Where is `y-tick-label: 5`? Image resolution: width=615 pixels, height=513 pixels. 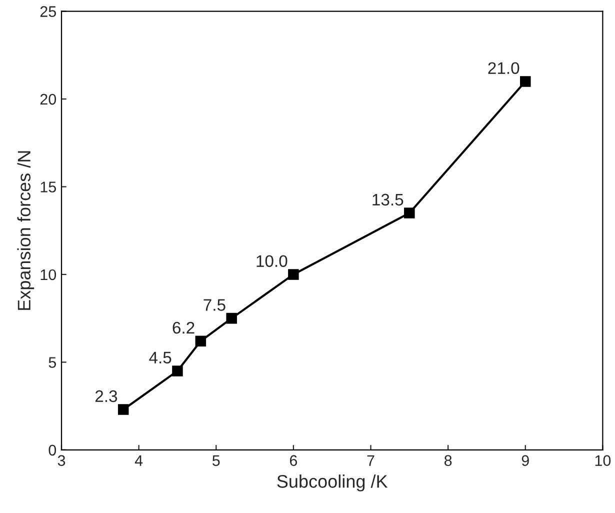
y-tick-label: 5 is located at coordinates (52, 362).